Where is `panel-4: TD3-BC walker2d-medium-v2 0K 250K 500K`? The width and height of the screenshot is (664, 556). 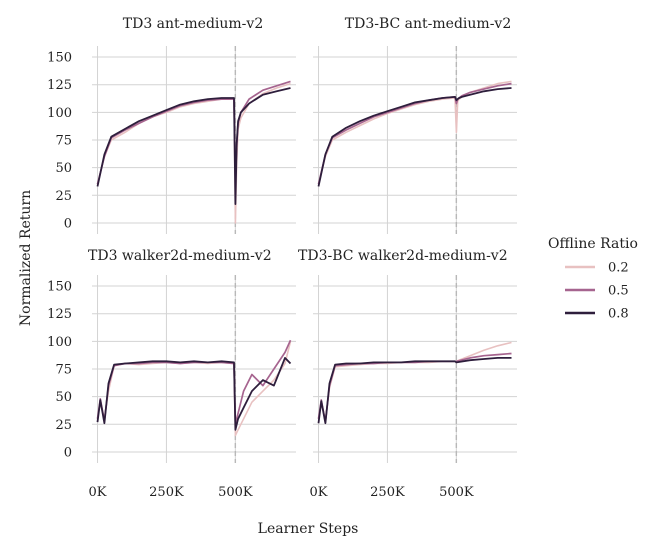 panel-4: TD3-BC walker2d-medium-v2 0K 250K 500K is located at coordinates (407, 374).